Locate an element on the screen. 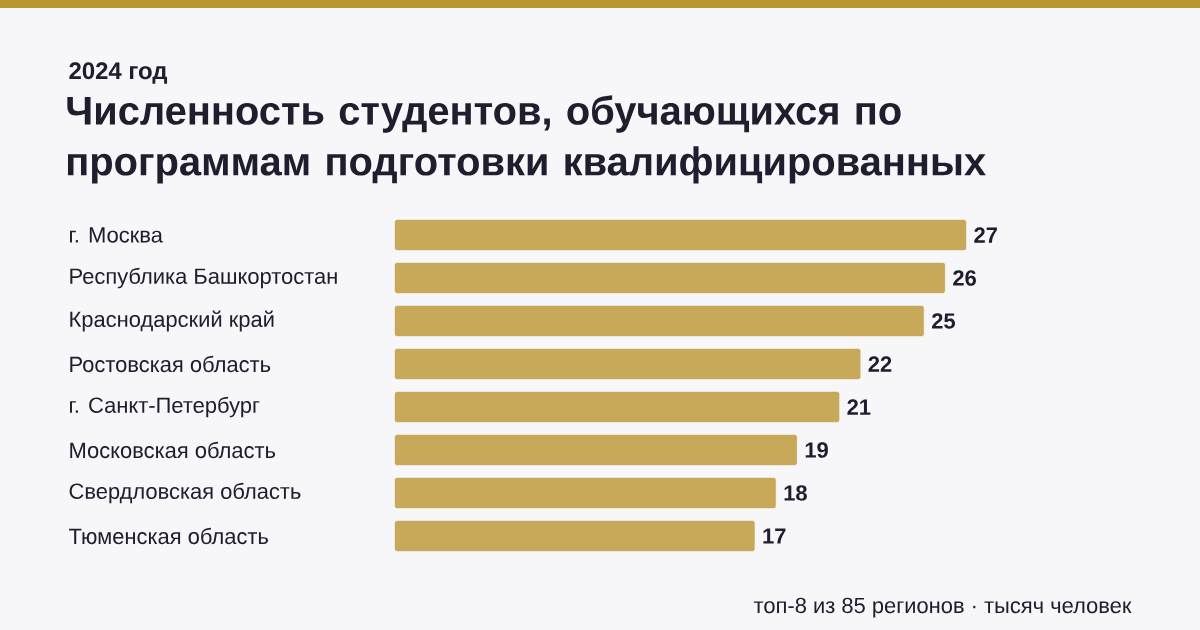 Image resolution: width=1200 pixels, height=630 pixels. data-label: 18 is located at coordinates (795, 493).